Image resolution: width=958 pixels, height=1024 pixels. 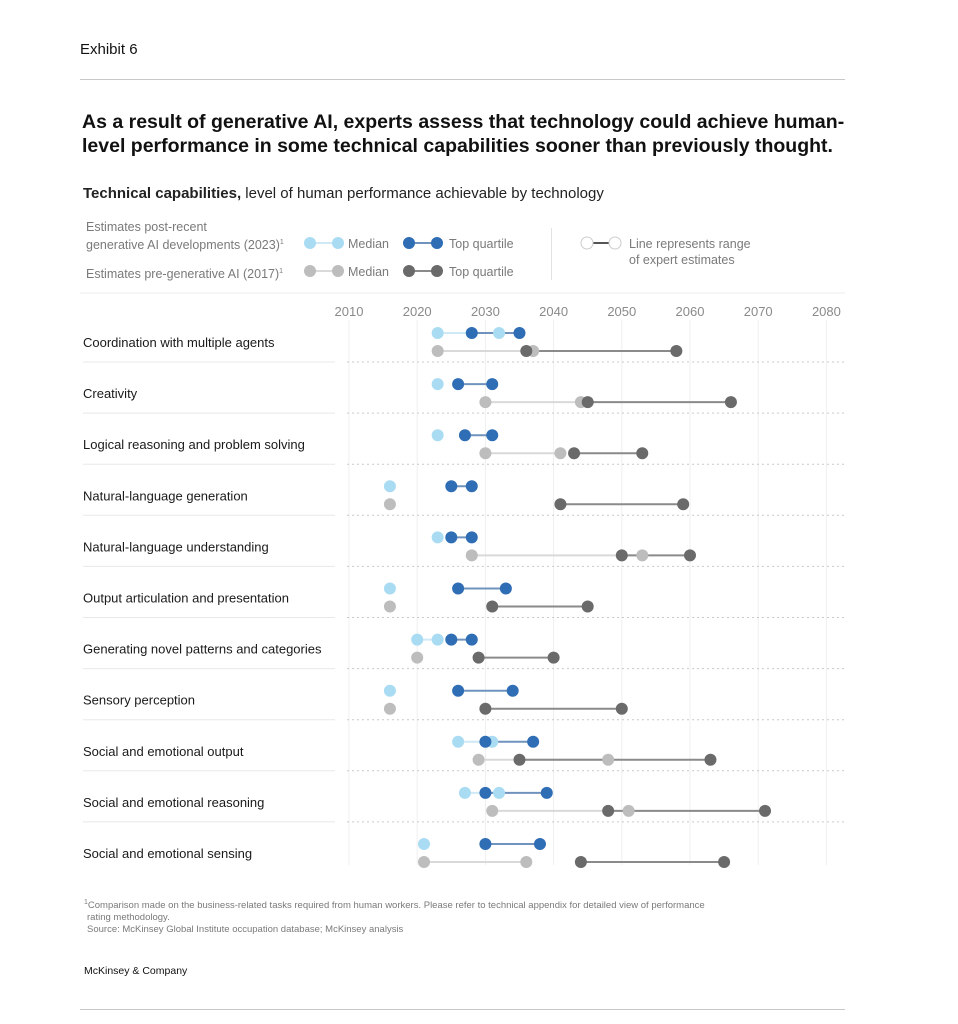 What do you see at coordinates (167, 853) in the screenshot?
I see `row-label: Social and emotional sensing` at bounding box center [167, 853].